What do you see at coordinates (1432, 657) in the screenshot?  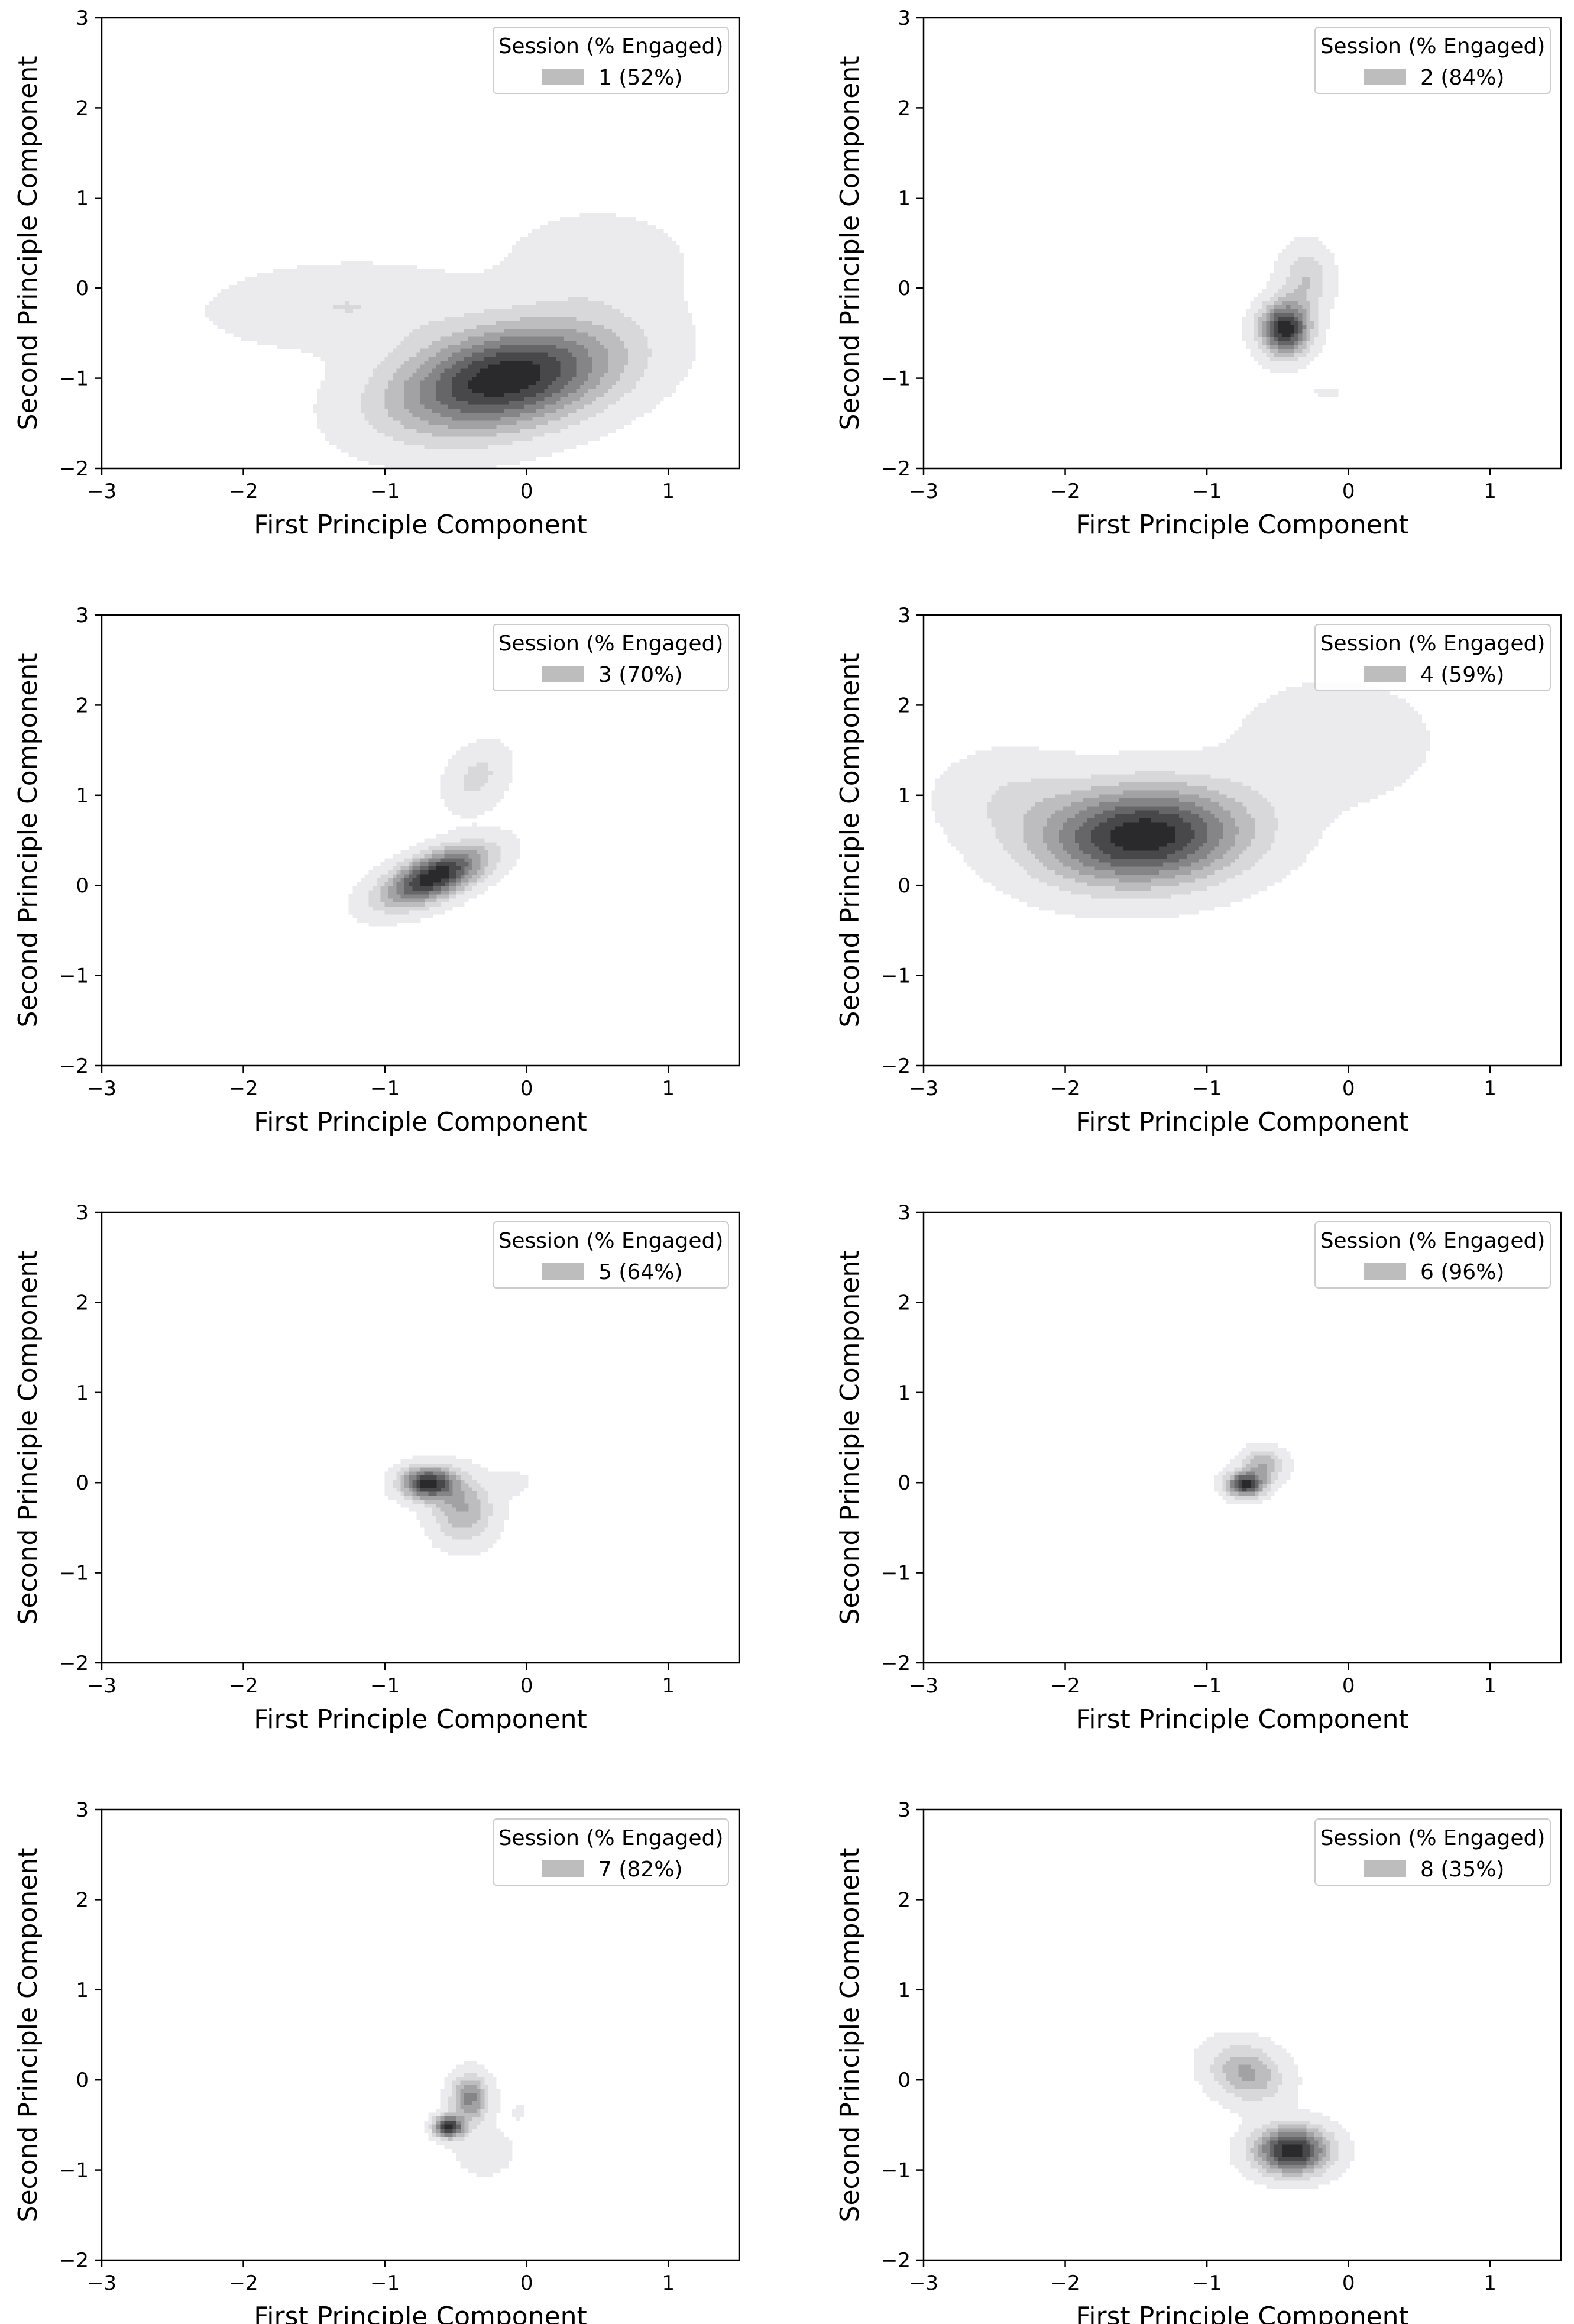 I see `legend: Session (% Engaged) 4 (59%)` at bounding box center [1432, 657].